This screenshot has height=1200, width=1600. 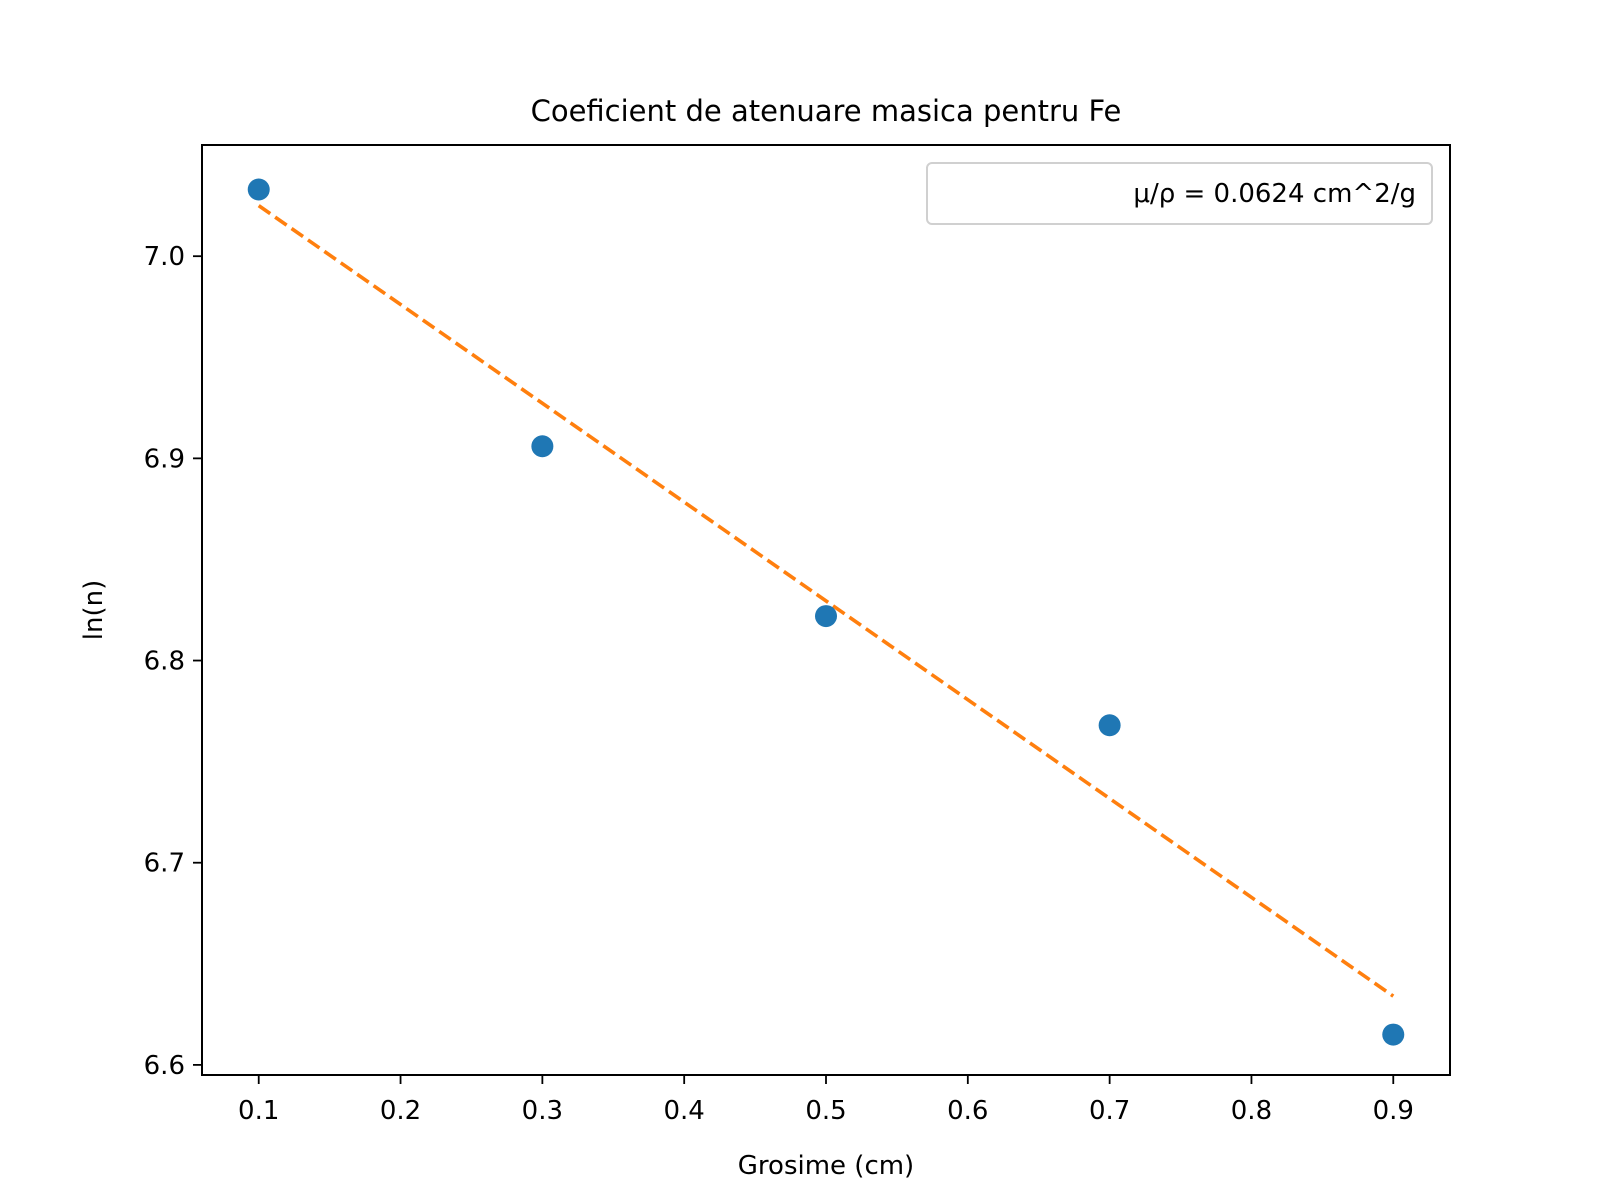 I want to click on x-tick-label: 0.5, so click(x=825, y=1111).